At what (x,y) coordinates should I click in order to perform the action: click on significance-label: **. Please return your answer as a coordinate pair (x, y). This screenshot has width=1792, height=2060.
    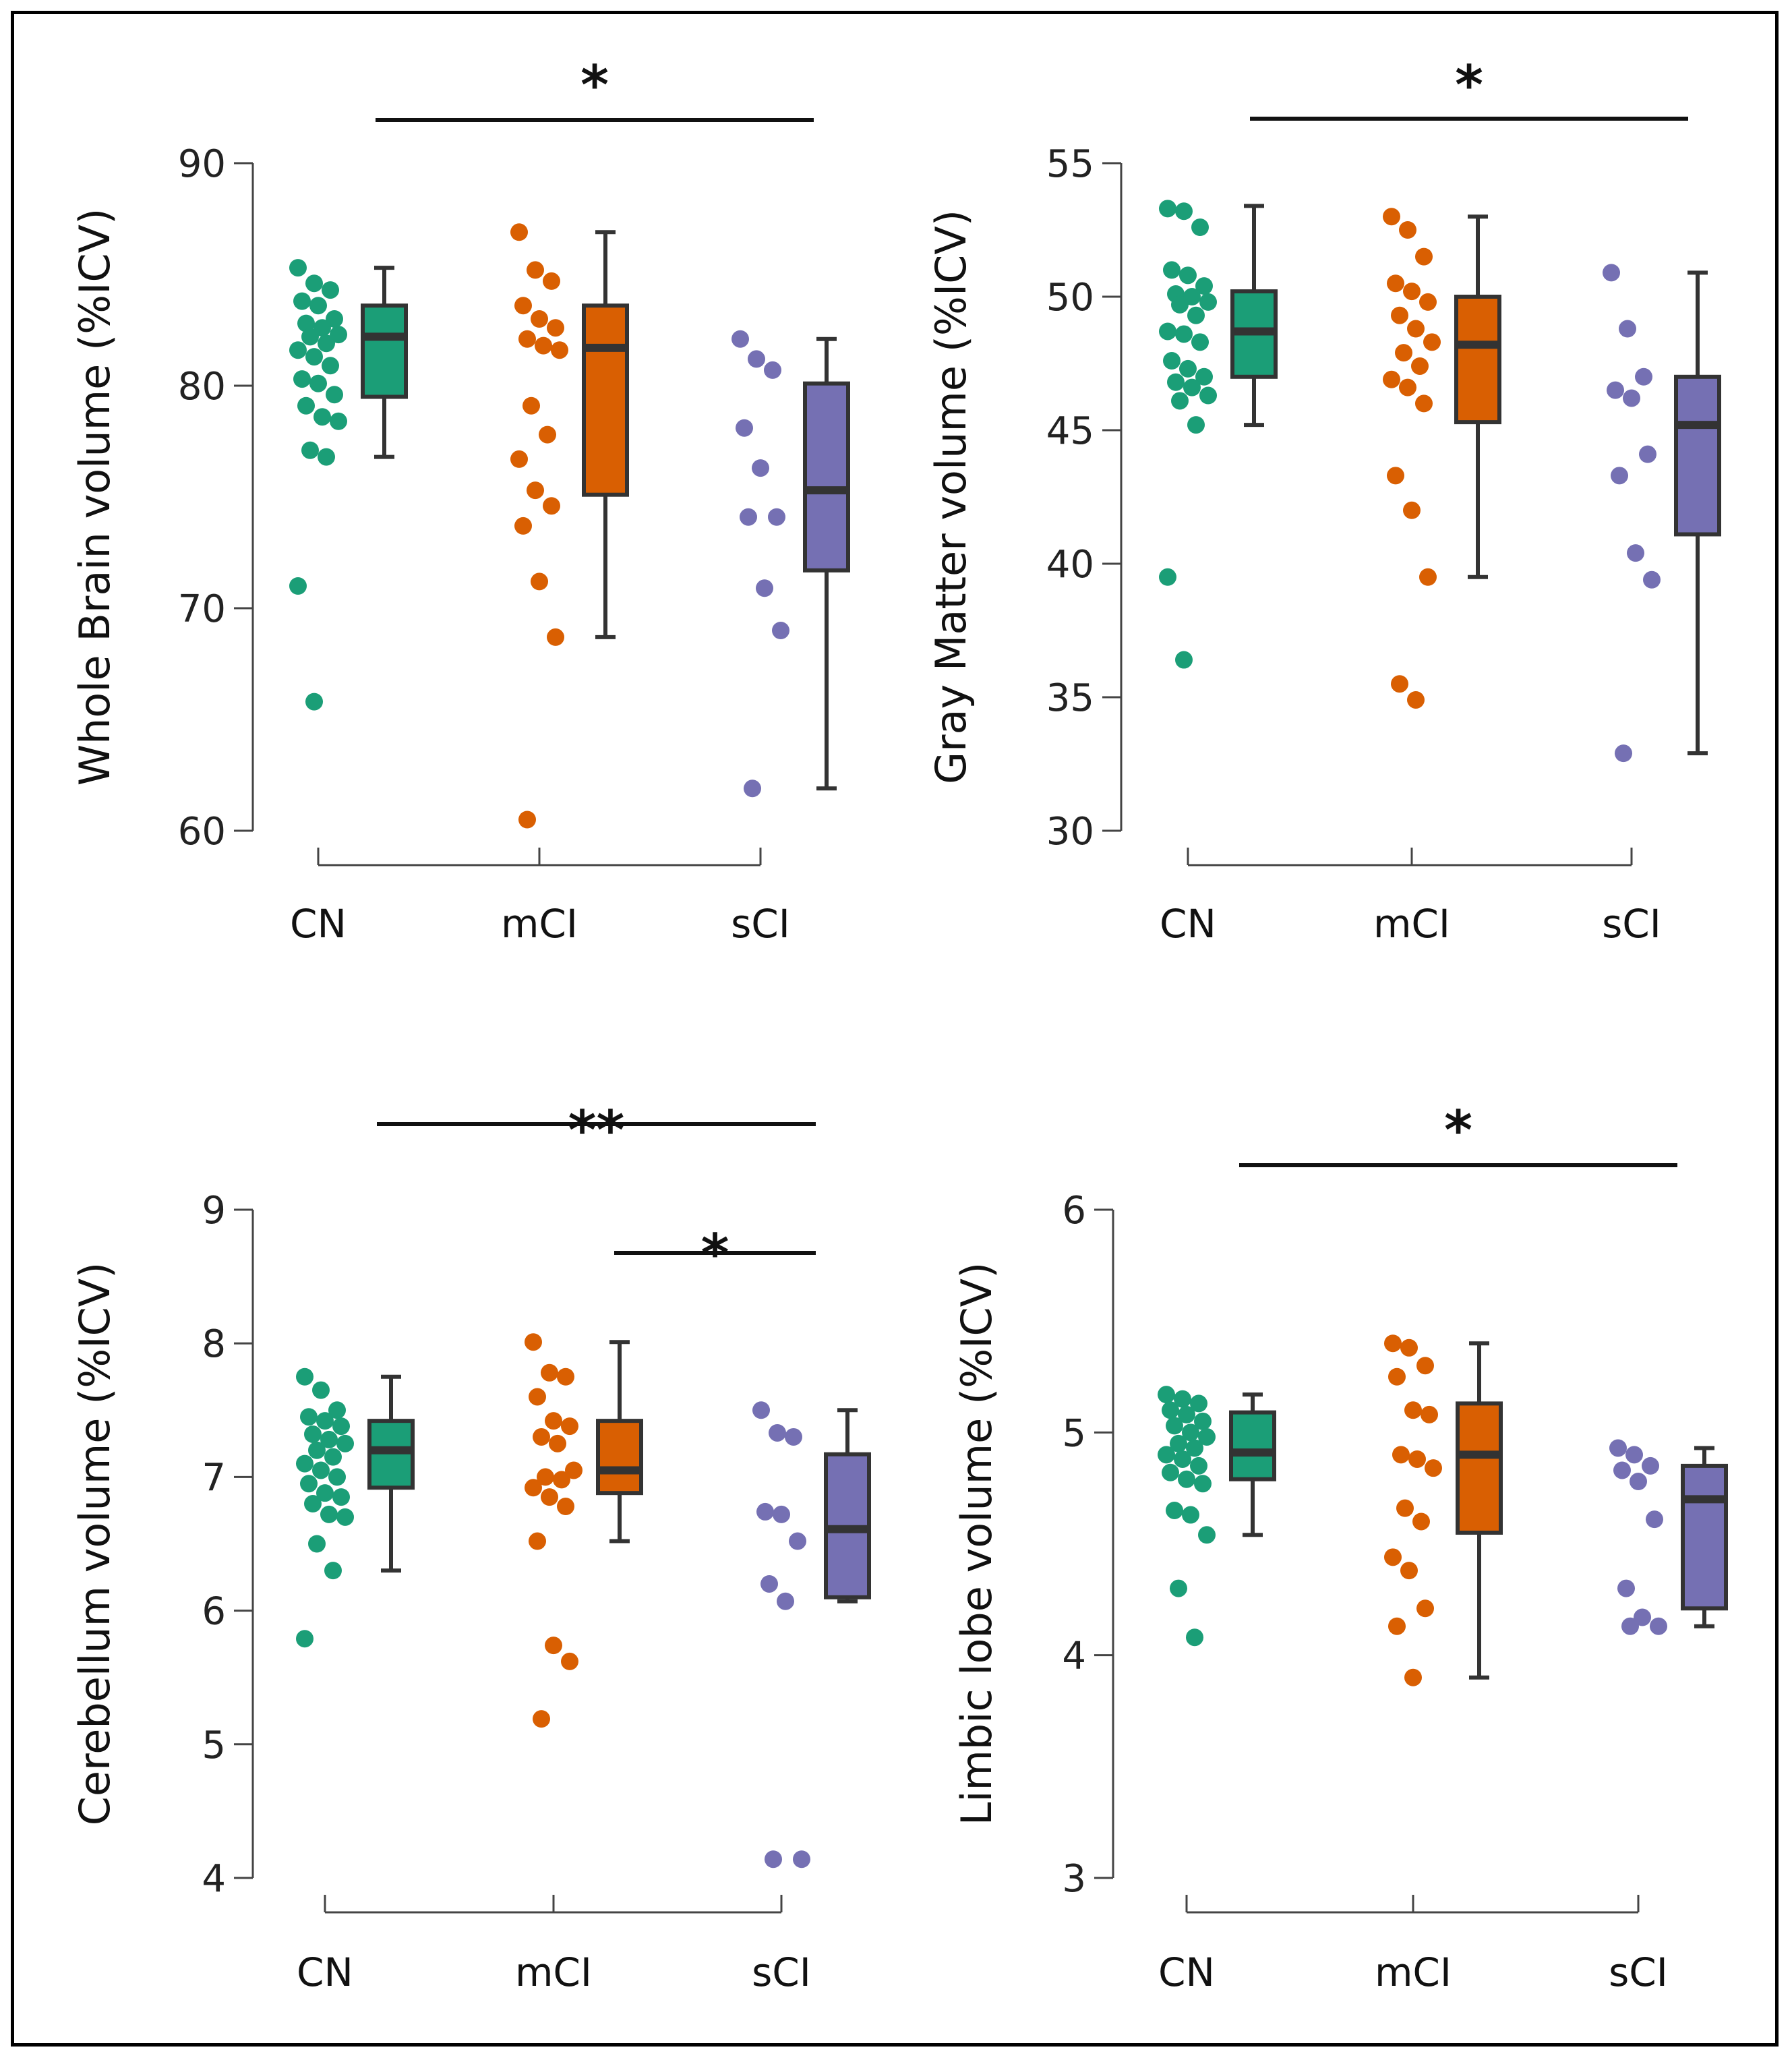
    Looking at the image, I should click on (596, 1130).